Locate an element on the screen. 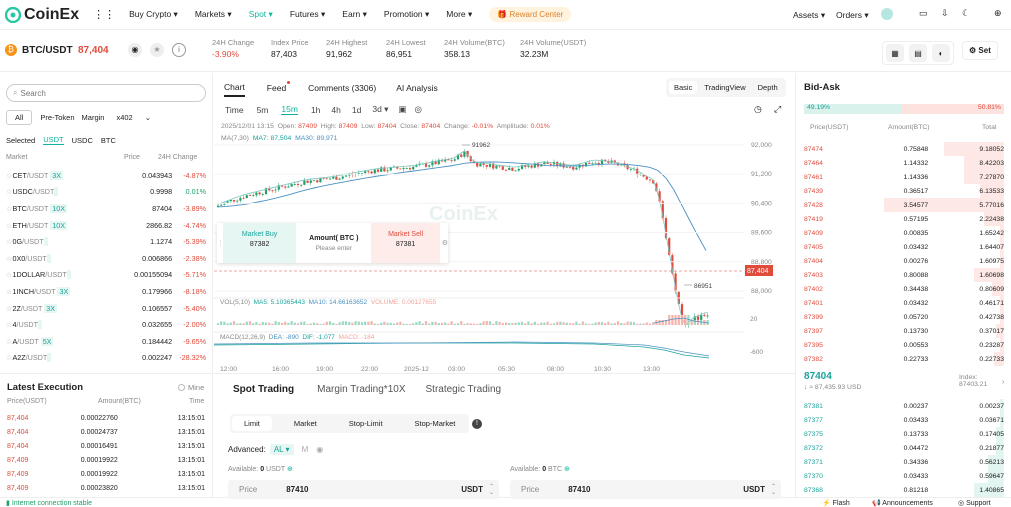 This screenshot has height=507, width=1011. pair-name: BTC/USDT is located at coordinates (47, 50).